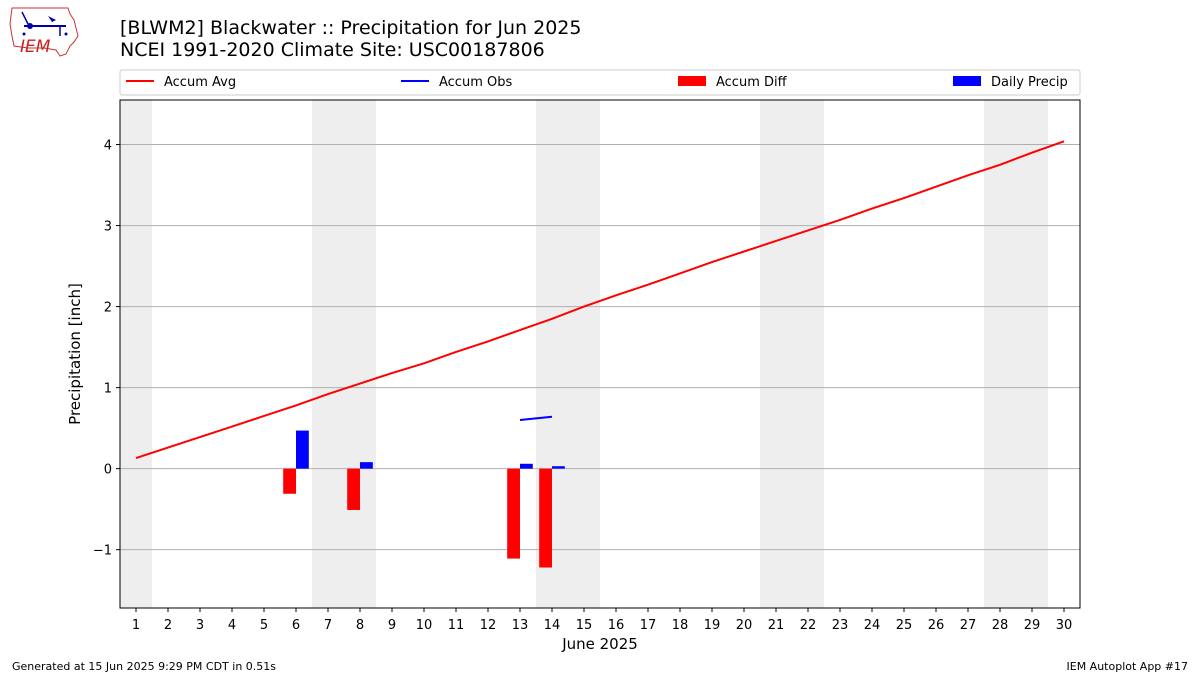 This screenshot has height=675, width=1200. Describe the element at coordinates (752, 82) in the screenshot. I see `legend-label-accum-diff: Accum Diff` at that location.